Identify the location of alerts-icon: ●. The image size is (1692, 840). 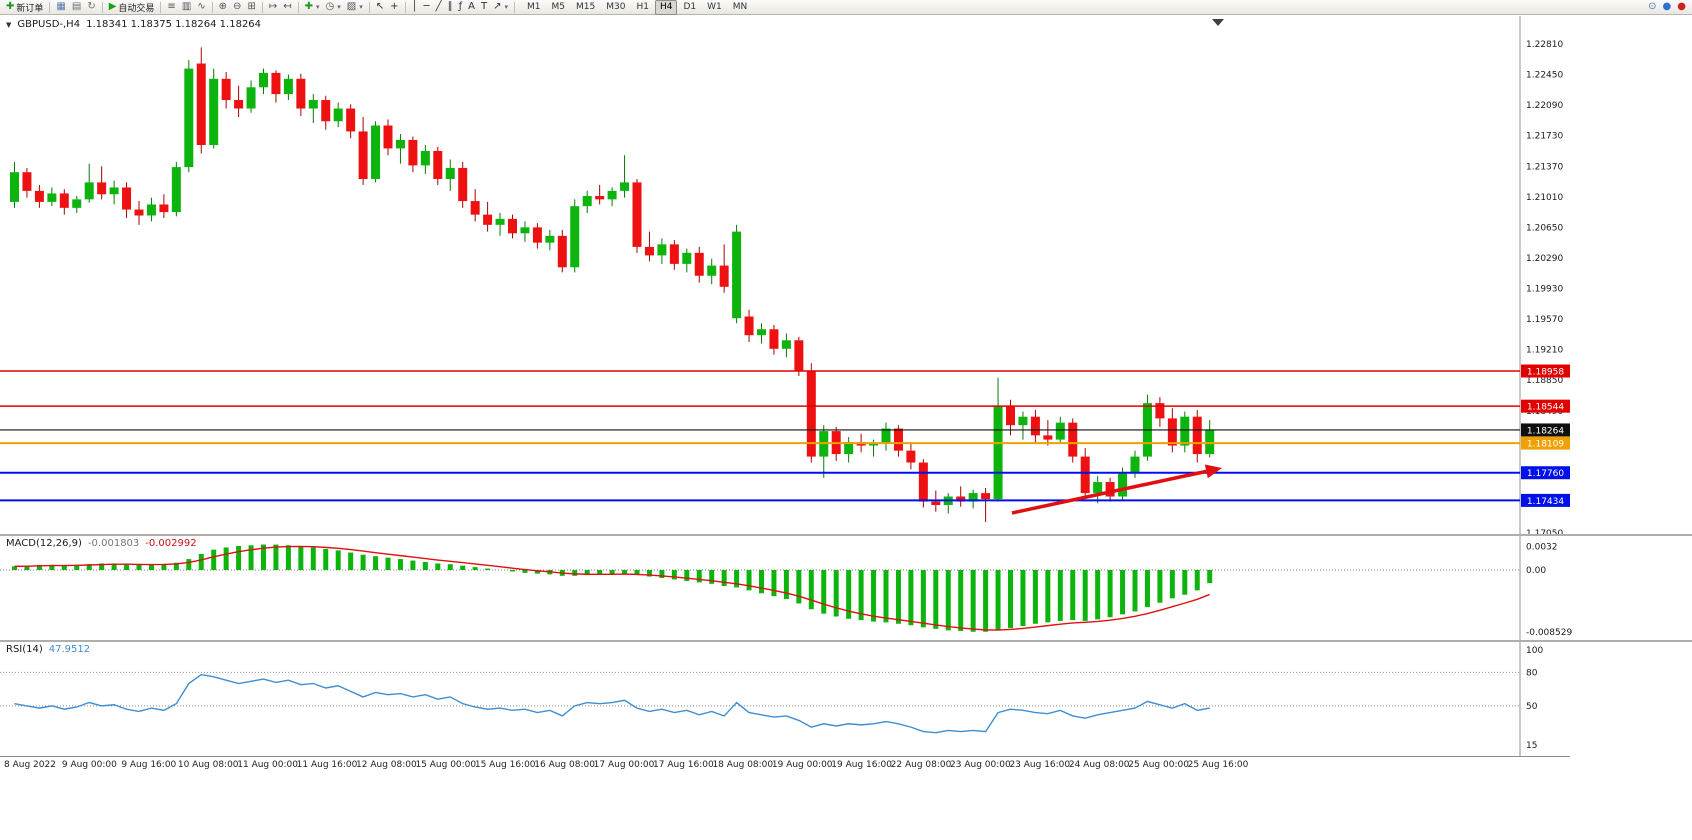
(1681, 7).